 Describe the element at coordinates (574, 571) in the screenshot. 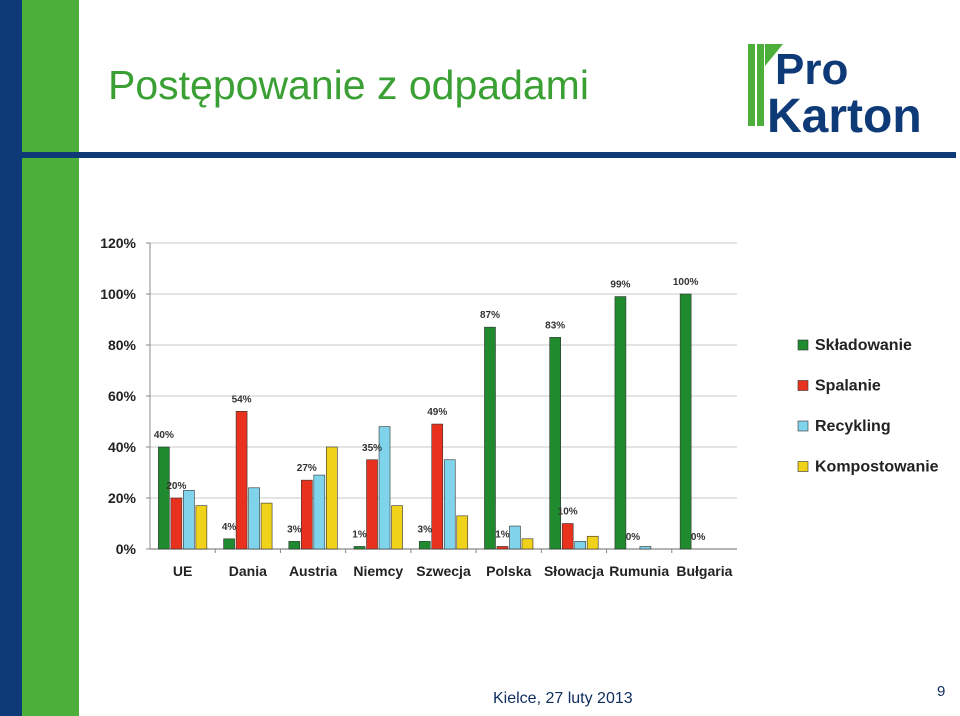

I see `category-label: Słowacja` at that location.